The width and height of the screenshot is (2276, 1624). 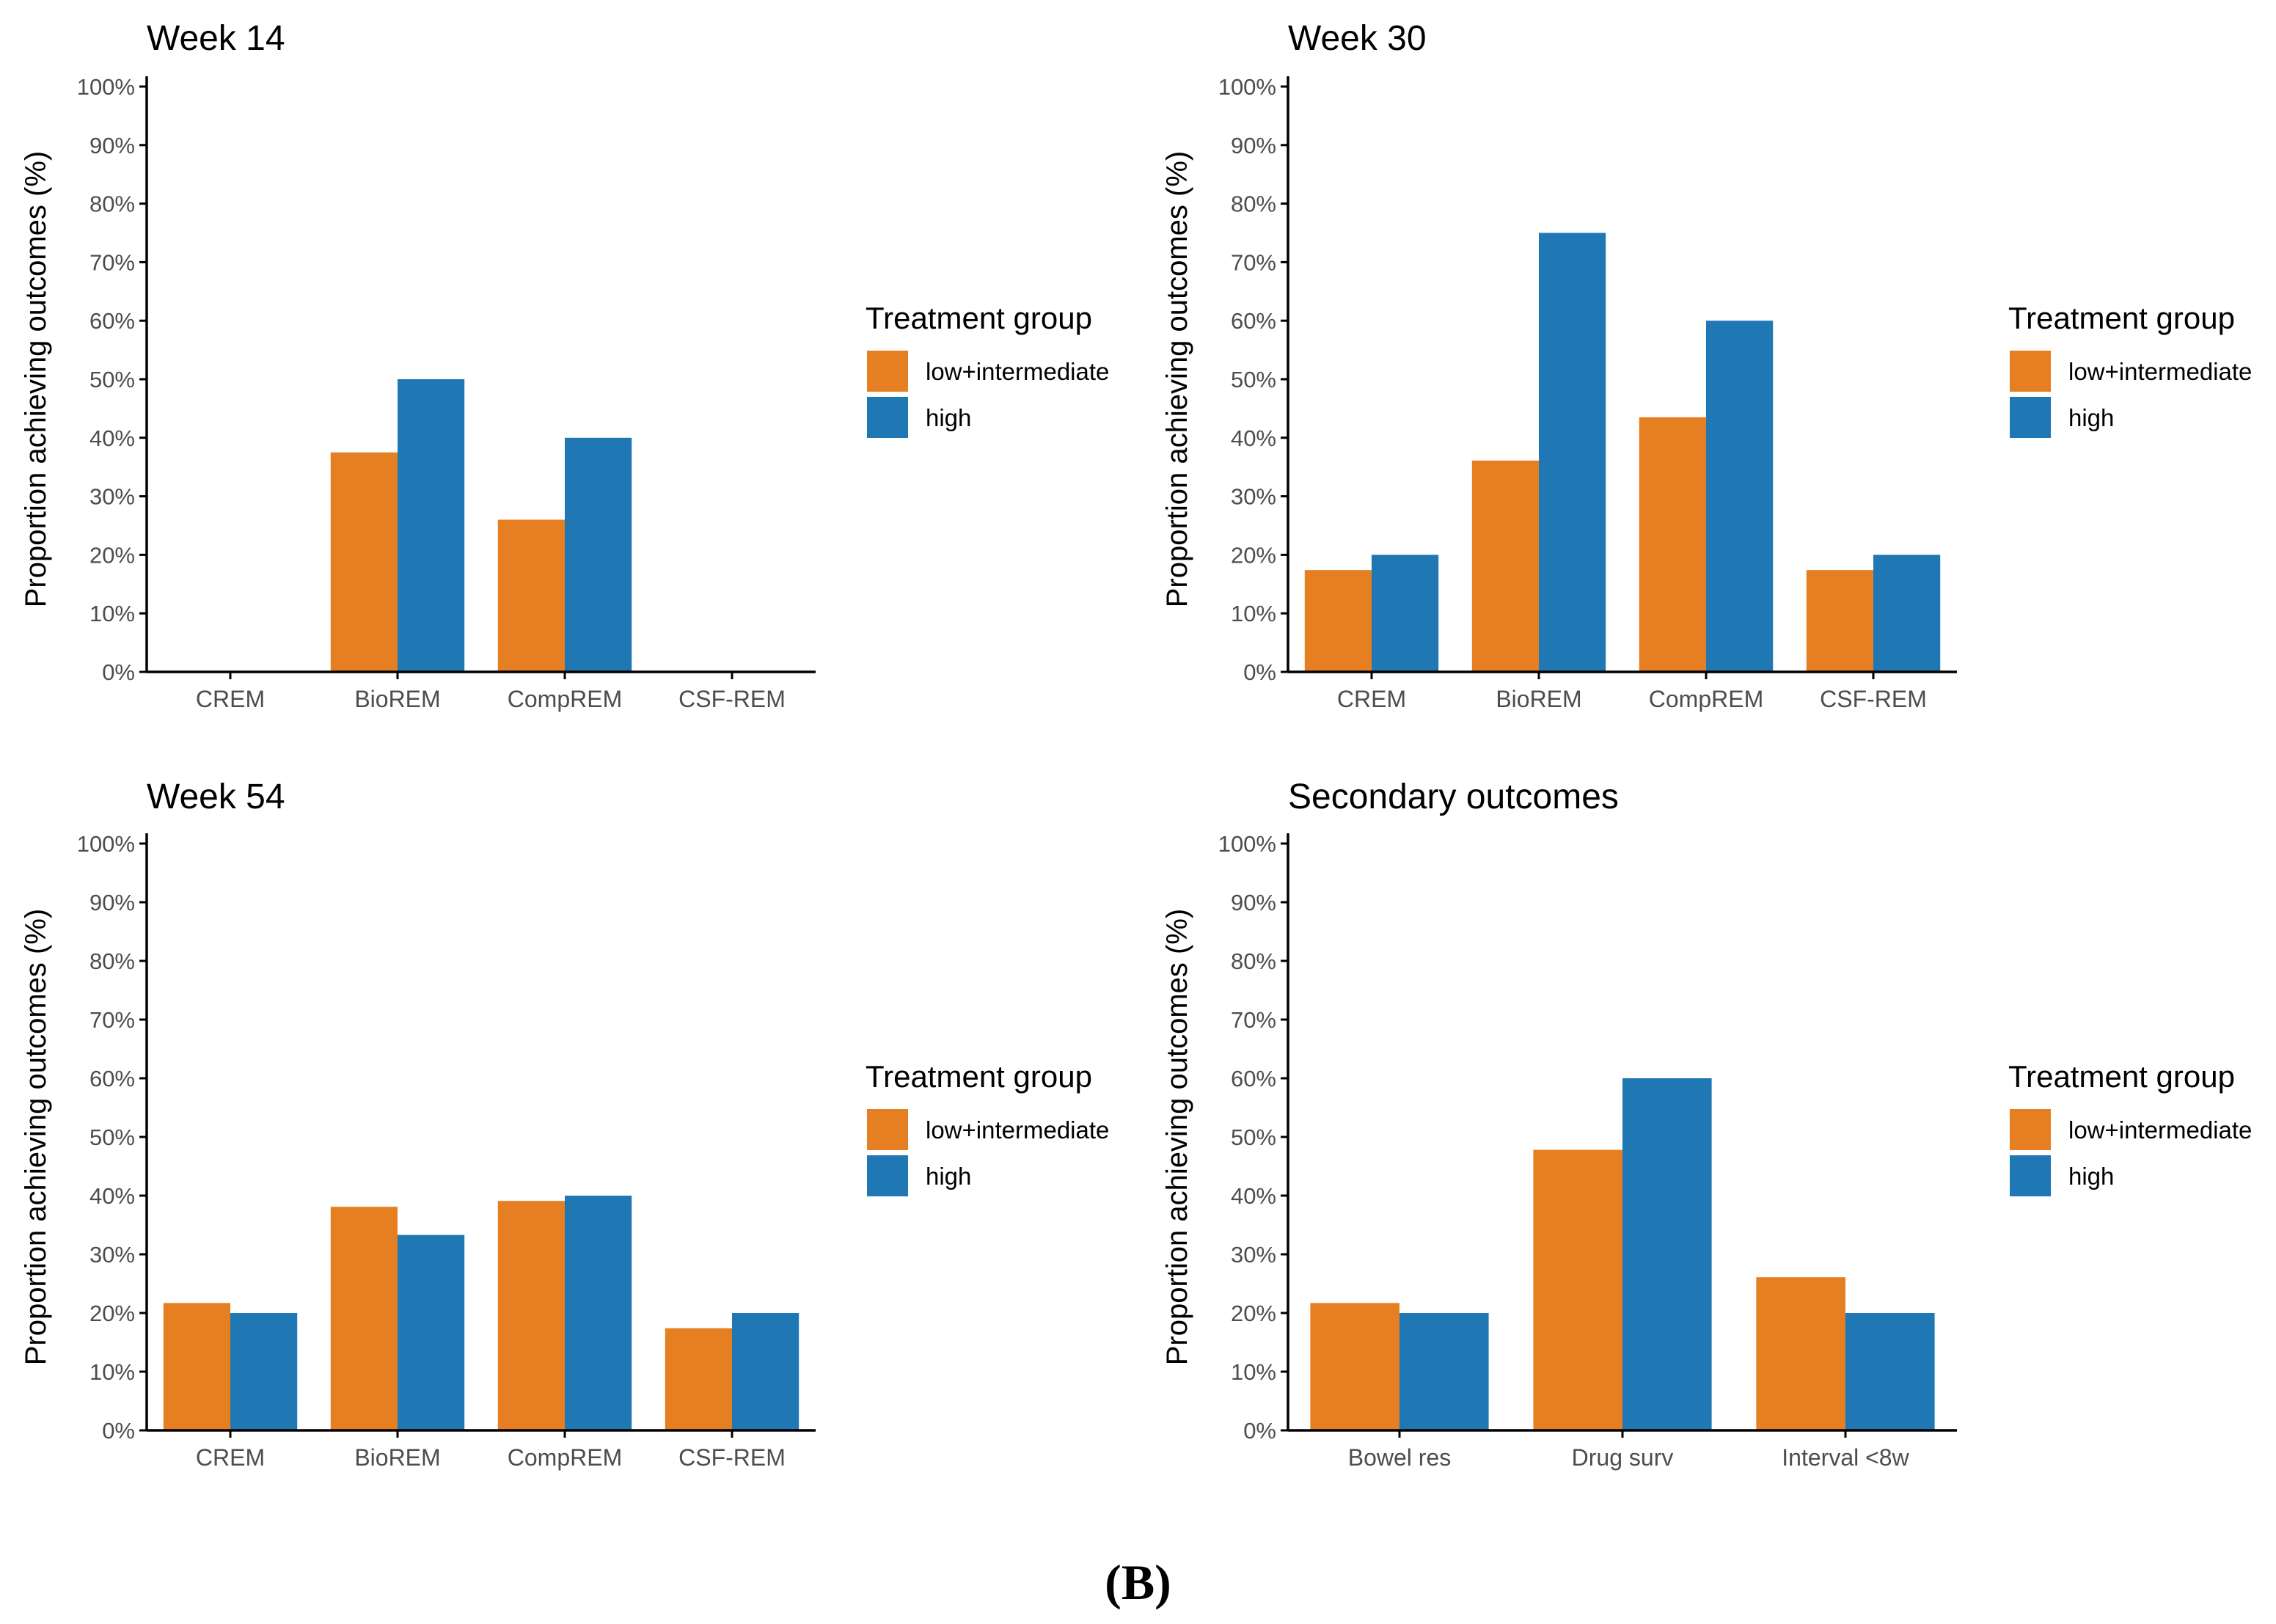 What do you see at coordinates (1357, 38) in the screenshot?
I see `chart-title: Week 30` at bounding box center [1357, 38].